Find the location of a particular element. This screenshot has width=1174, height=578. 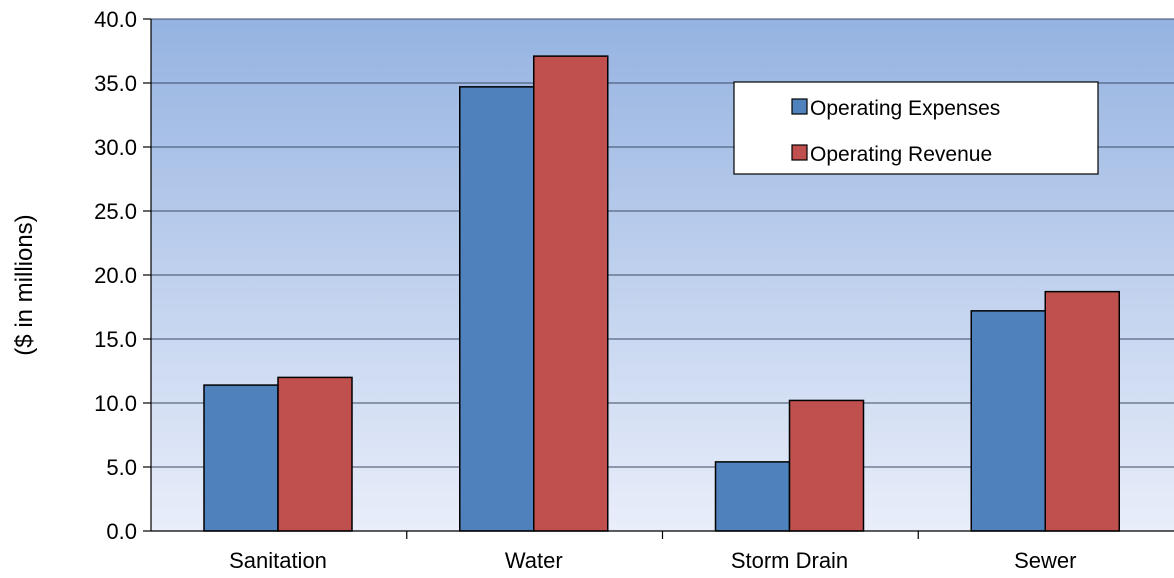

y-tick-label: 20.0 is located at coordinates (115, 275).